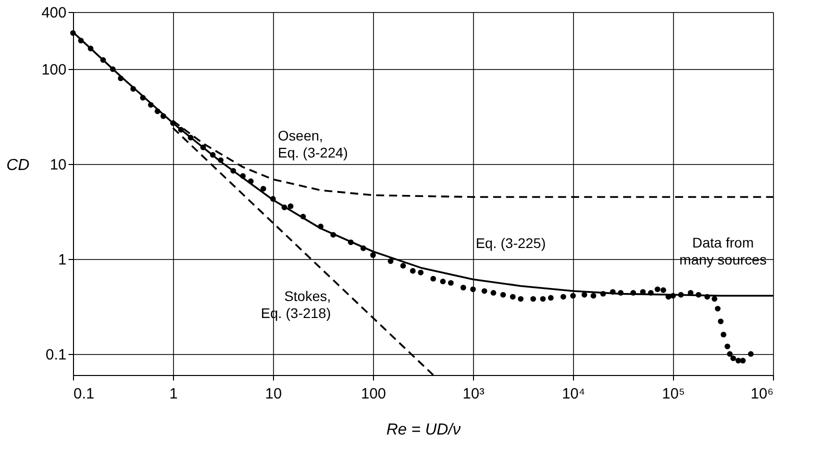 This screenshot has height=470, width=827. Describe the element at coordinates (313, 144) in the screenshot. I see `series-label: Oseen, Eq. (3-224)` at that location.